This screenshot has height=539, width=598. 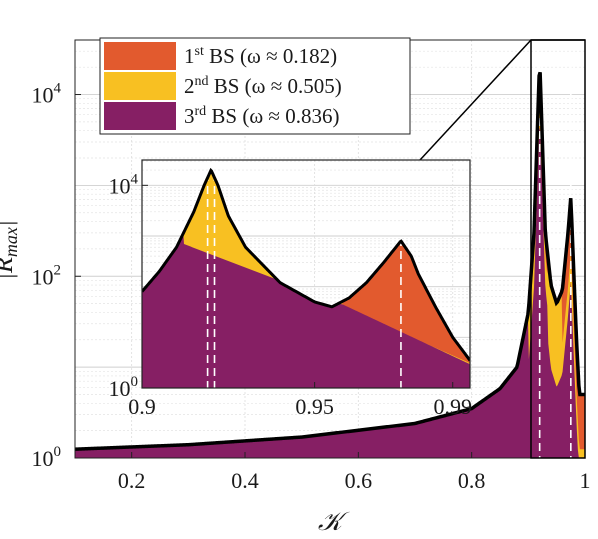 I want to click on x-tick-label: 0.99, so click(x=452, y=406).